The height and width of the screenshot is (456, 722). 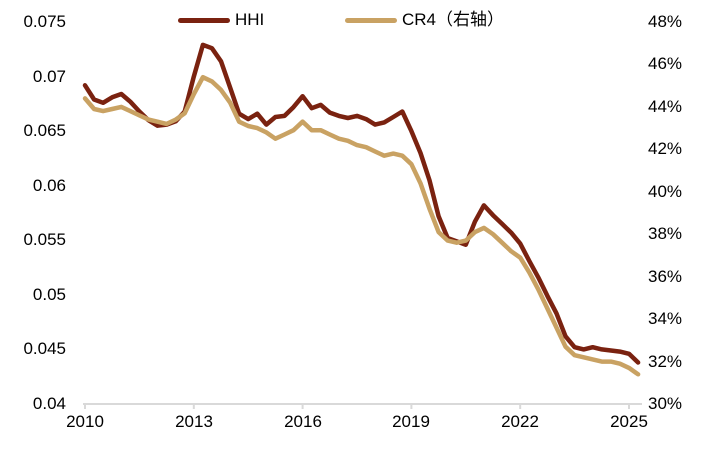 What do you see at coordinates (49, 185) in the screenshot?
I see `left-axis-tick-label: 0.06` at bounding box center [49, 185].